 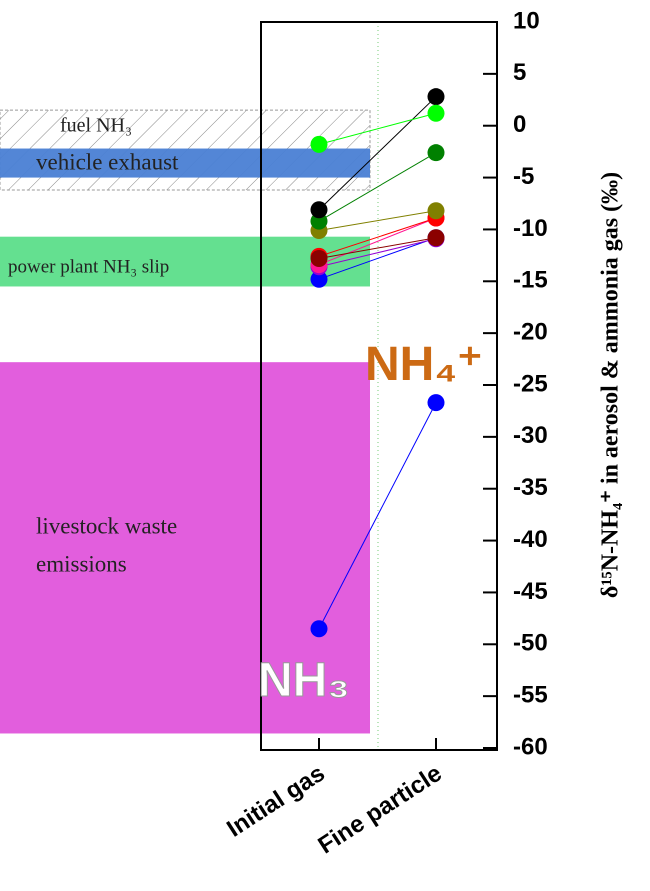 I want to click on y-tick-label: -45, so click(x=530, y=591).